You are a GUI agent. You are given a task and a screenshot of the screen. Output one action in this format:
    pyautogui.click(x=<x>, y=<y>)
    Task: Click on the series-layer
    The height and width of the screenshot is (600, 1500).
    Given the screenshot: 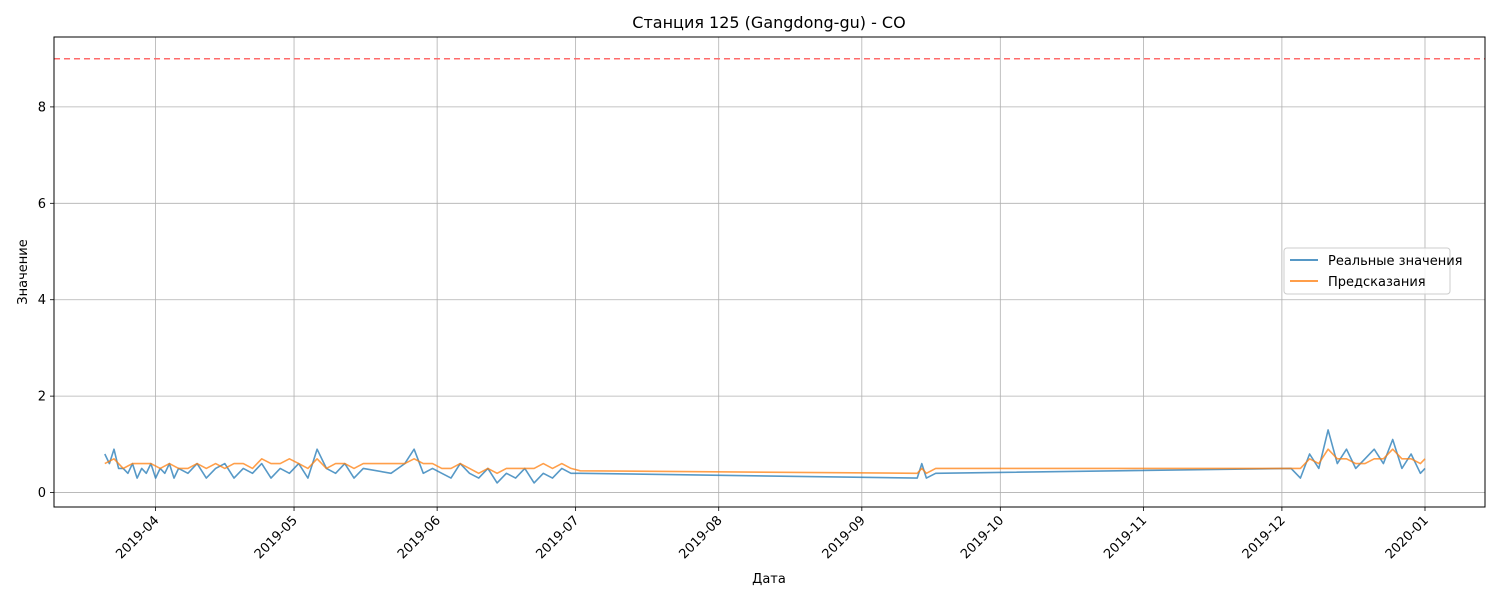 What is the action you would take?
    pyautogui.click(x=765, y=456)
    